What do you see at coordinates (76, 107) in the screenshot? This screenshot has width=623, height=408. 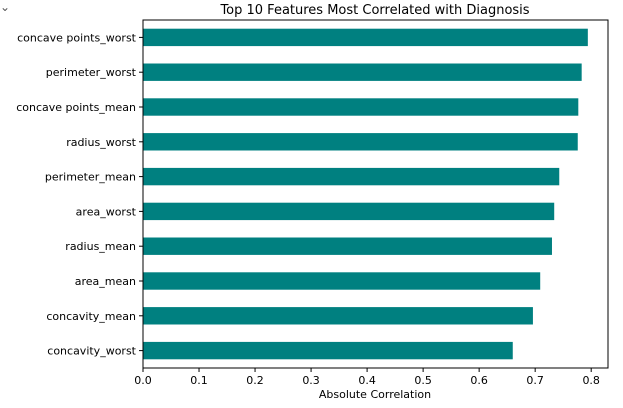 I see `y-tick-label: concave points_mean` at bounding box center [76, 107].